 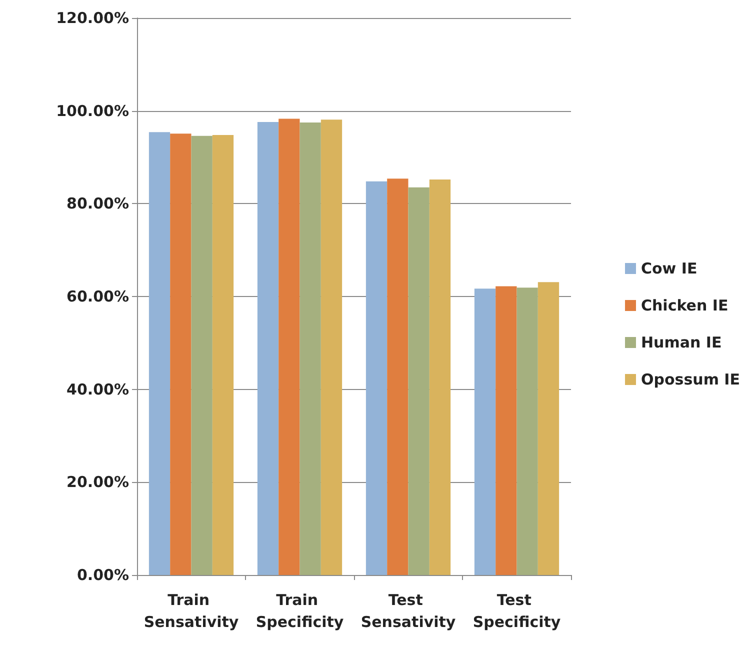 I want to click on y-tick-label: 120.00%, so click(x=92, y=18).